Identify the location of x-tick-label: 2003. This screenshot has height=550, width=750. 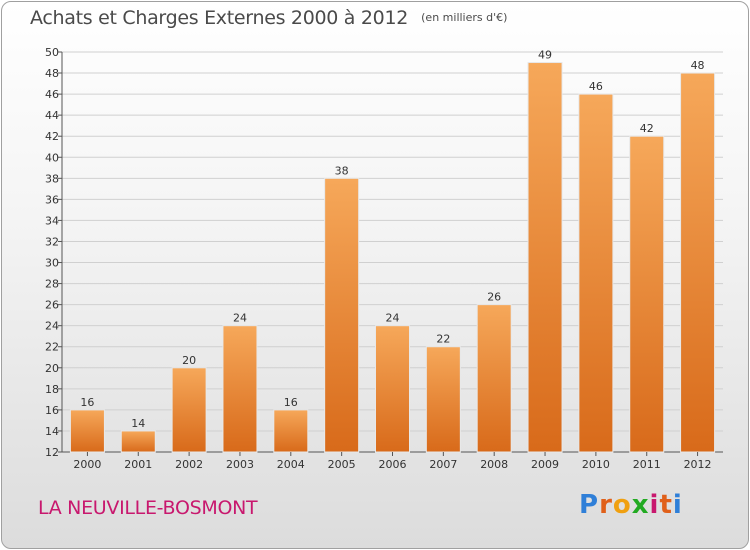
(240, 464).